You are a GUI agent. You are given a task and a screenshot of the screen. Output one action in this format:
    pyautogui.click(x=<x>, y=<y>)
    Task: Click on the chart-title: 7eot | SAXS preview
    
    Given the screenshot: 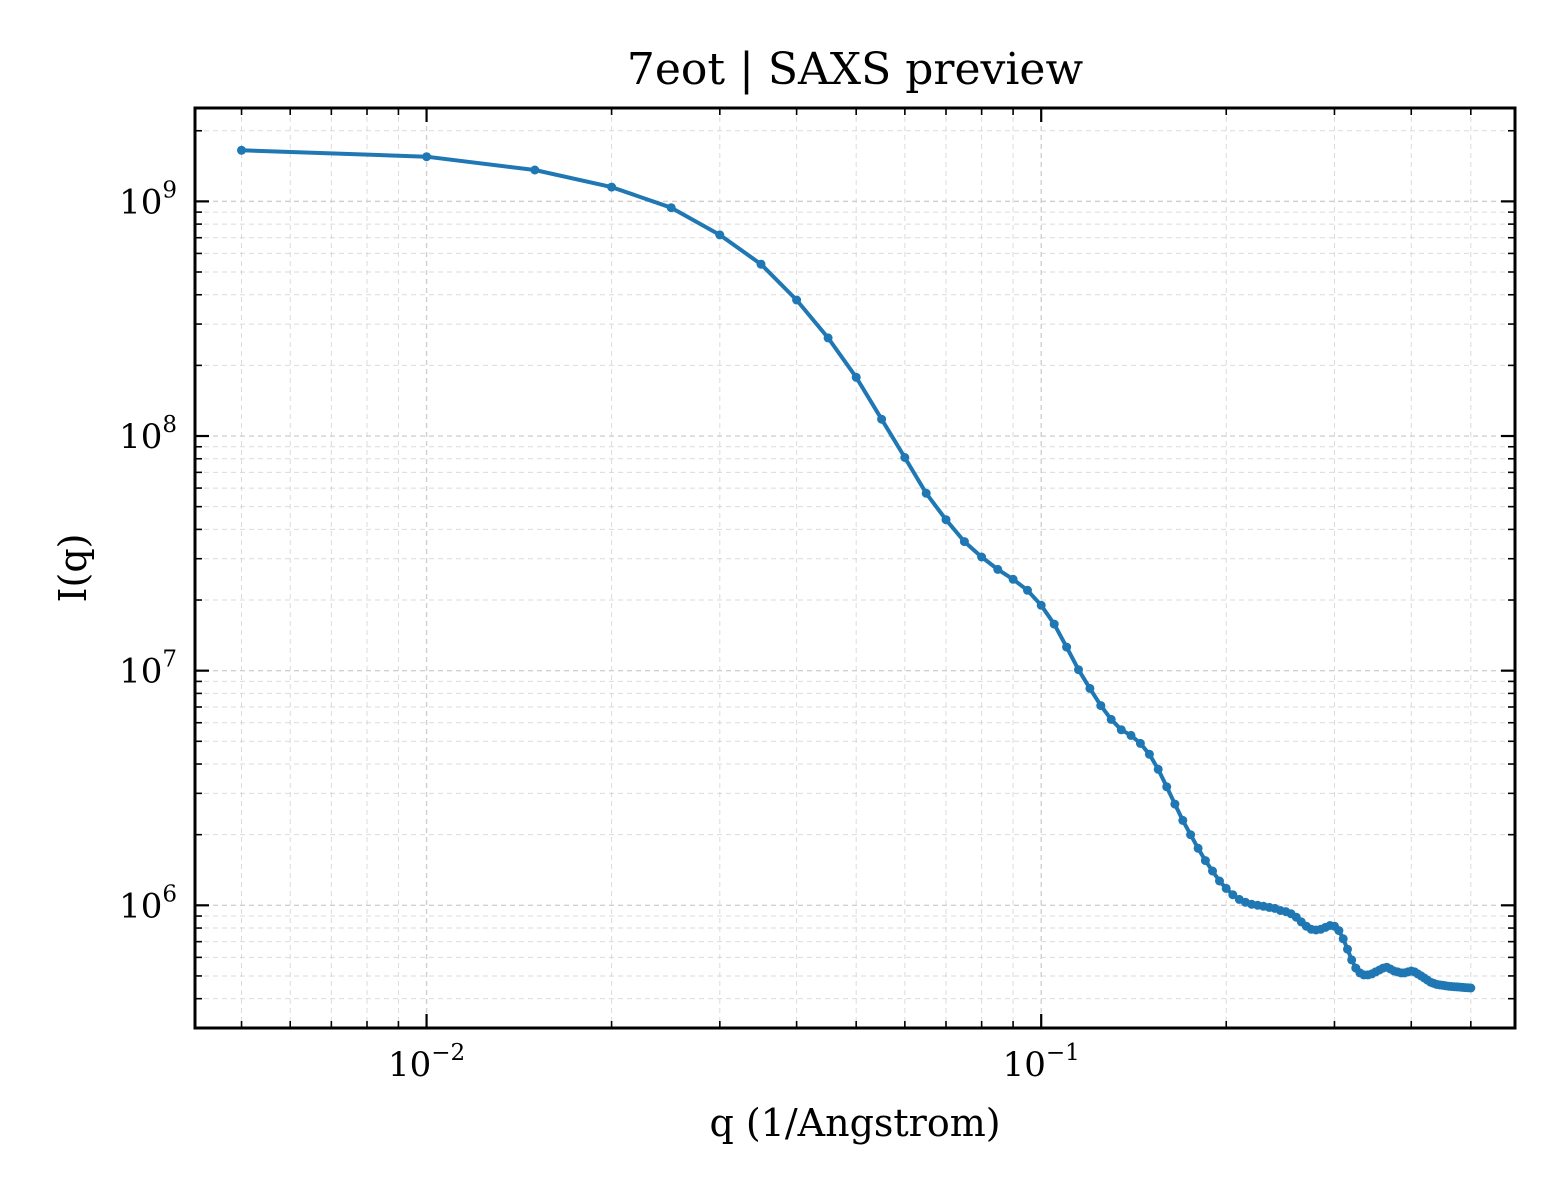 What is the action you would take?
    pyautogui.click(x=855, y=69)
    